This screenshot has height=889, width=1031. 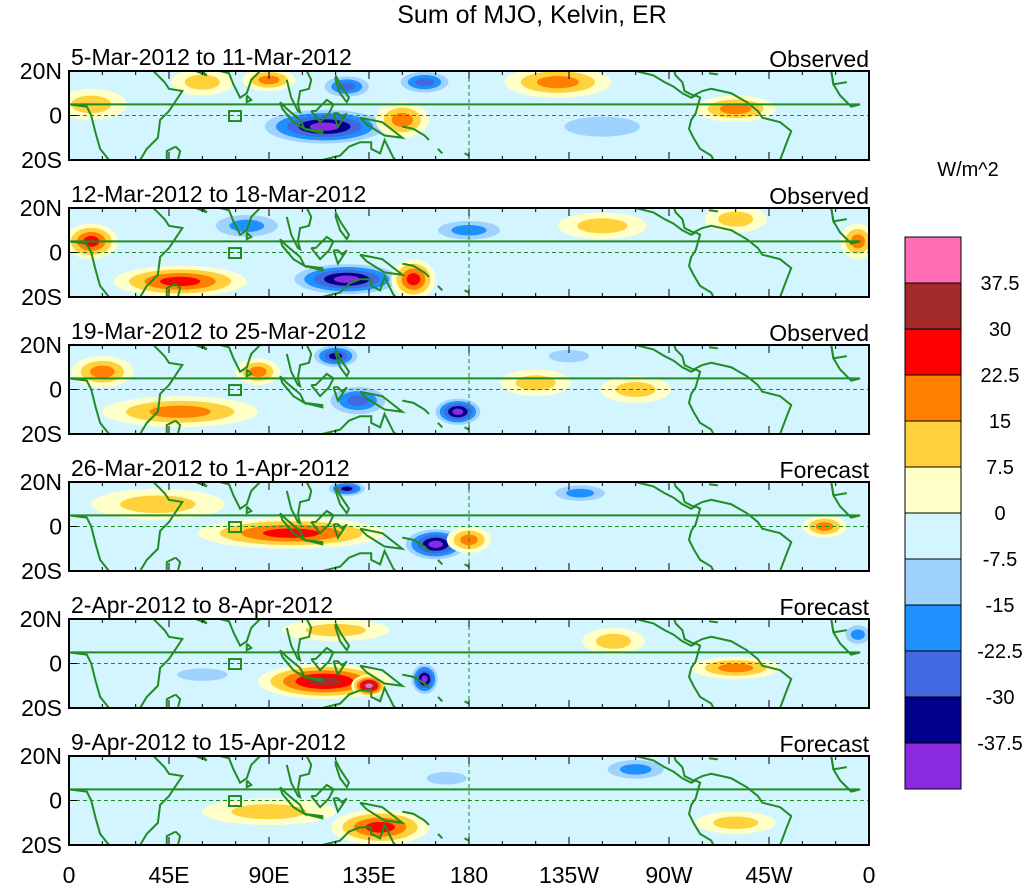 What do you see at coordinates (469, 115) in the screenshot?
I see `anomaly-field` at bounding box center [469, 115].